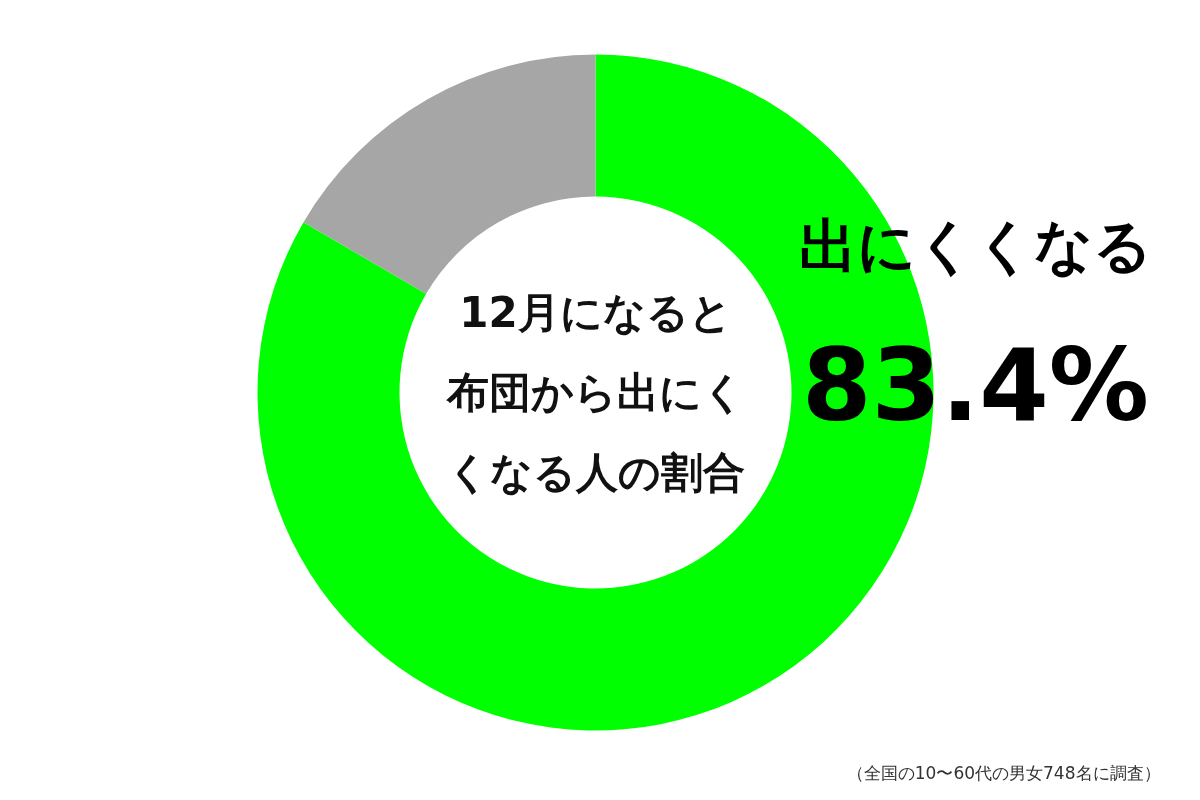 The width and height of the screenshot is (1200, 800). I want to click on text: 12月になると布団から出にくくなる人の割合, so click(595, 392).